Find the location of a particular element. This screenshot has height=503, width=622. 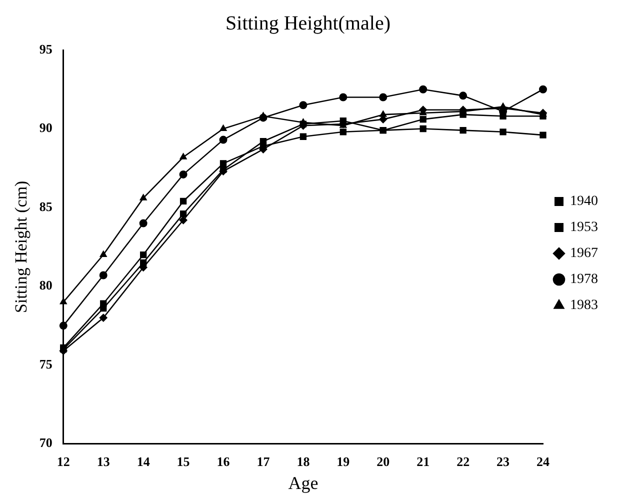

x-tick-label: 12 is located at coordinates (63, 461).